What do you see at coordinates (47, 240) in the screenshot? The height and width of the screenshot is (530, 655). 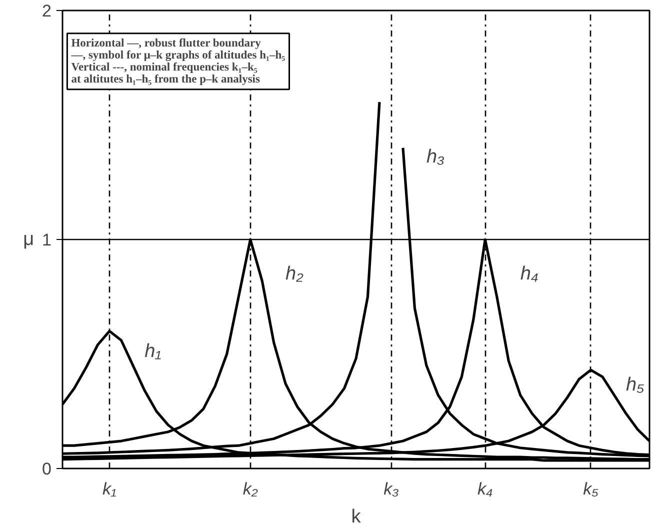 I see `y-tick-label: 1` at bounding box center [47, 240].